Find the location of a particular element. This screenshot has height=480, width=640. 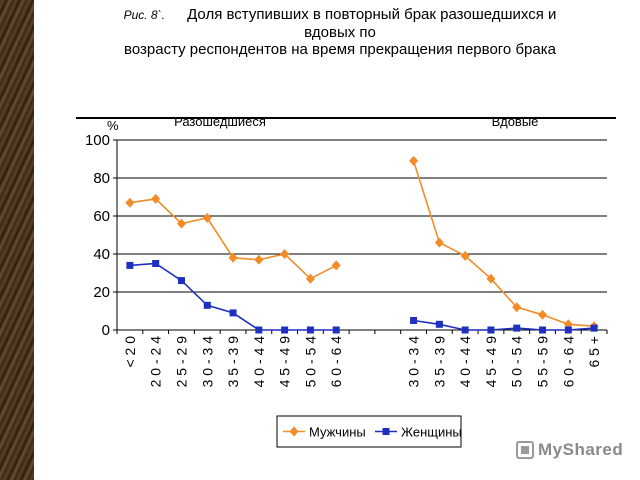

caption-line-2: вдовых по is located at coordinates (340, 32).